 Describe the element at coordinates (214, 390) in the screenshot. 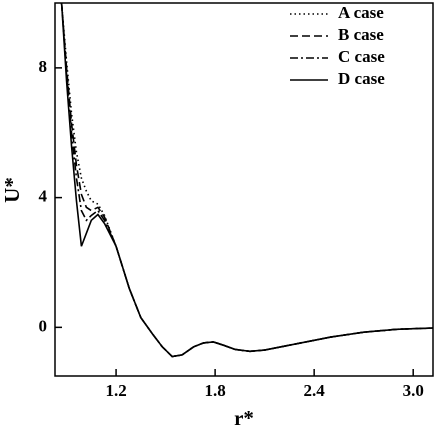

I see `x-tick-label: 1.8` at that location.